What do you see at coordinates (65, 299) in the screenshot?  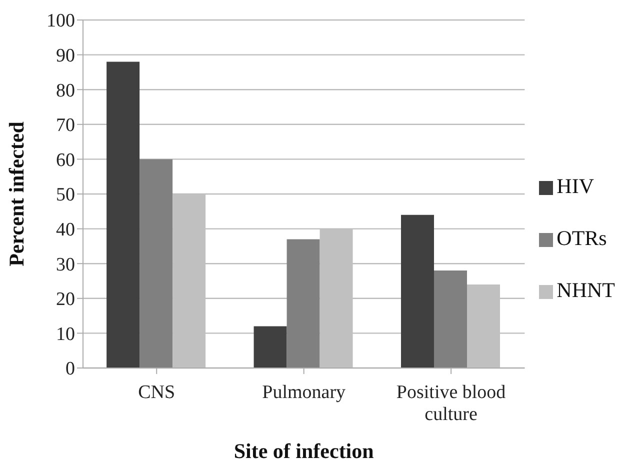 I see `y-tick-label: 20` at bounding box center [65, 299].